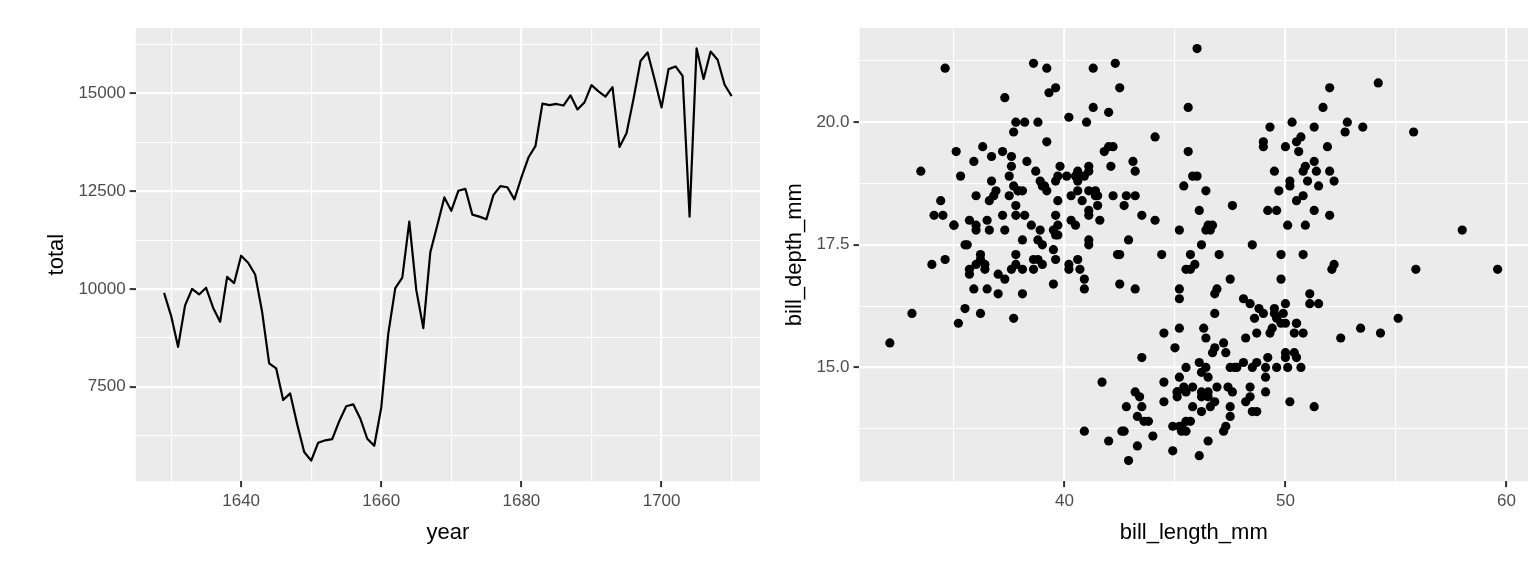 This screenshot has height=576, width=1536. Describe the element at coordinates (102, 288) in the screenshot. I see `y-tick-label: 10000` at that location.